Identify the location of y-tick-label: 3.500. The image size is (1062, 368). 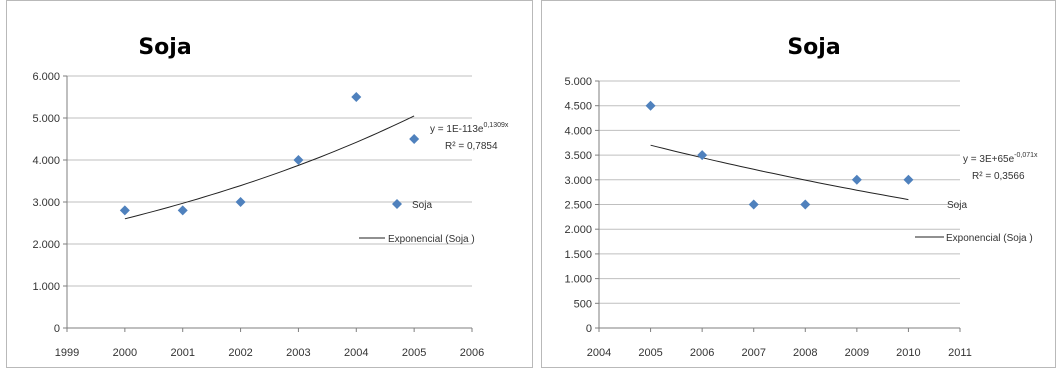
(578, 156).